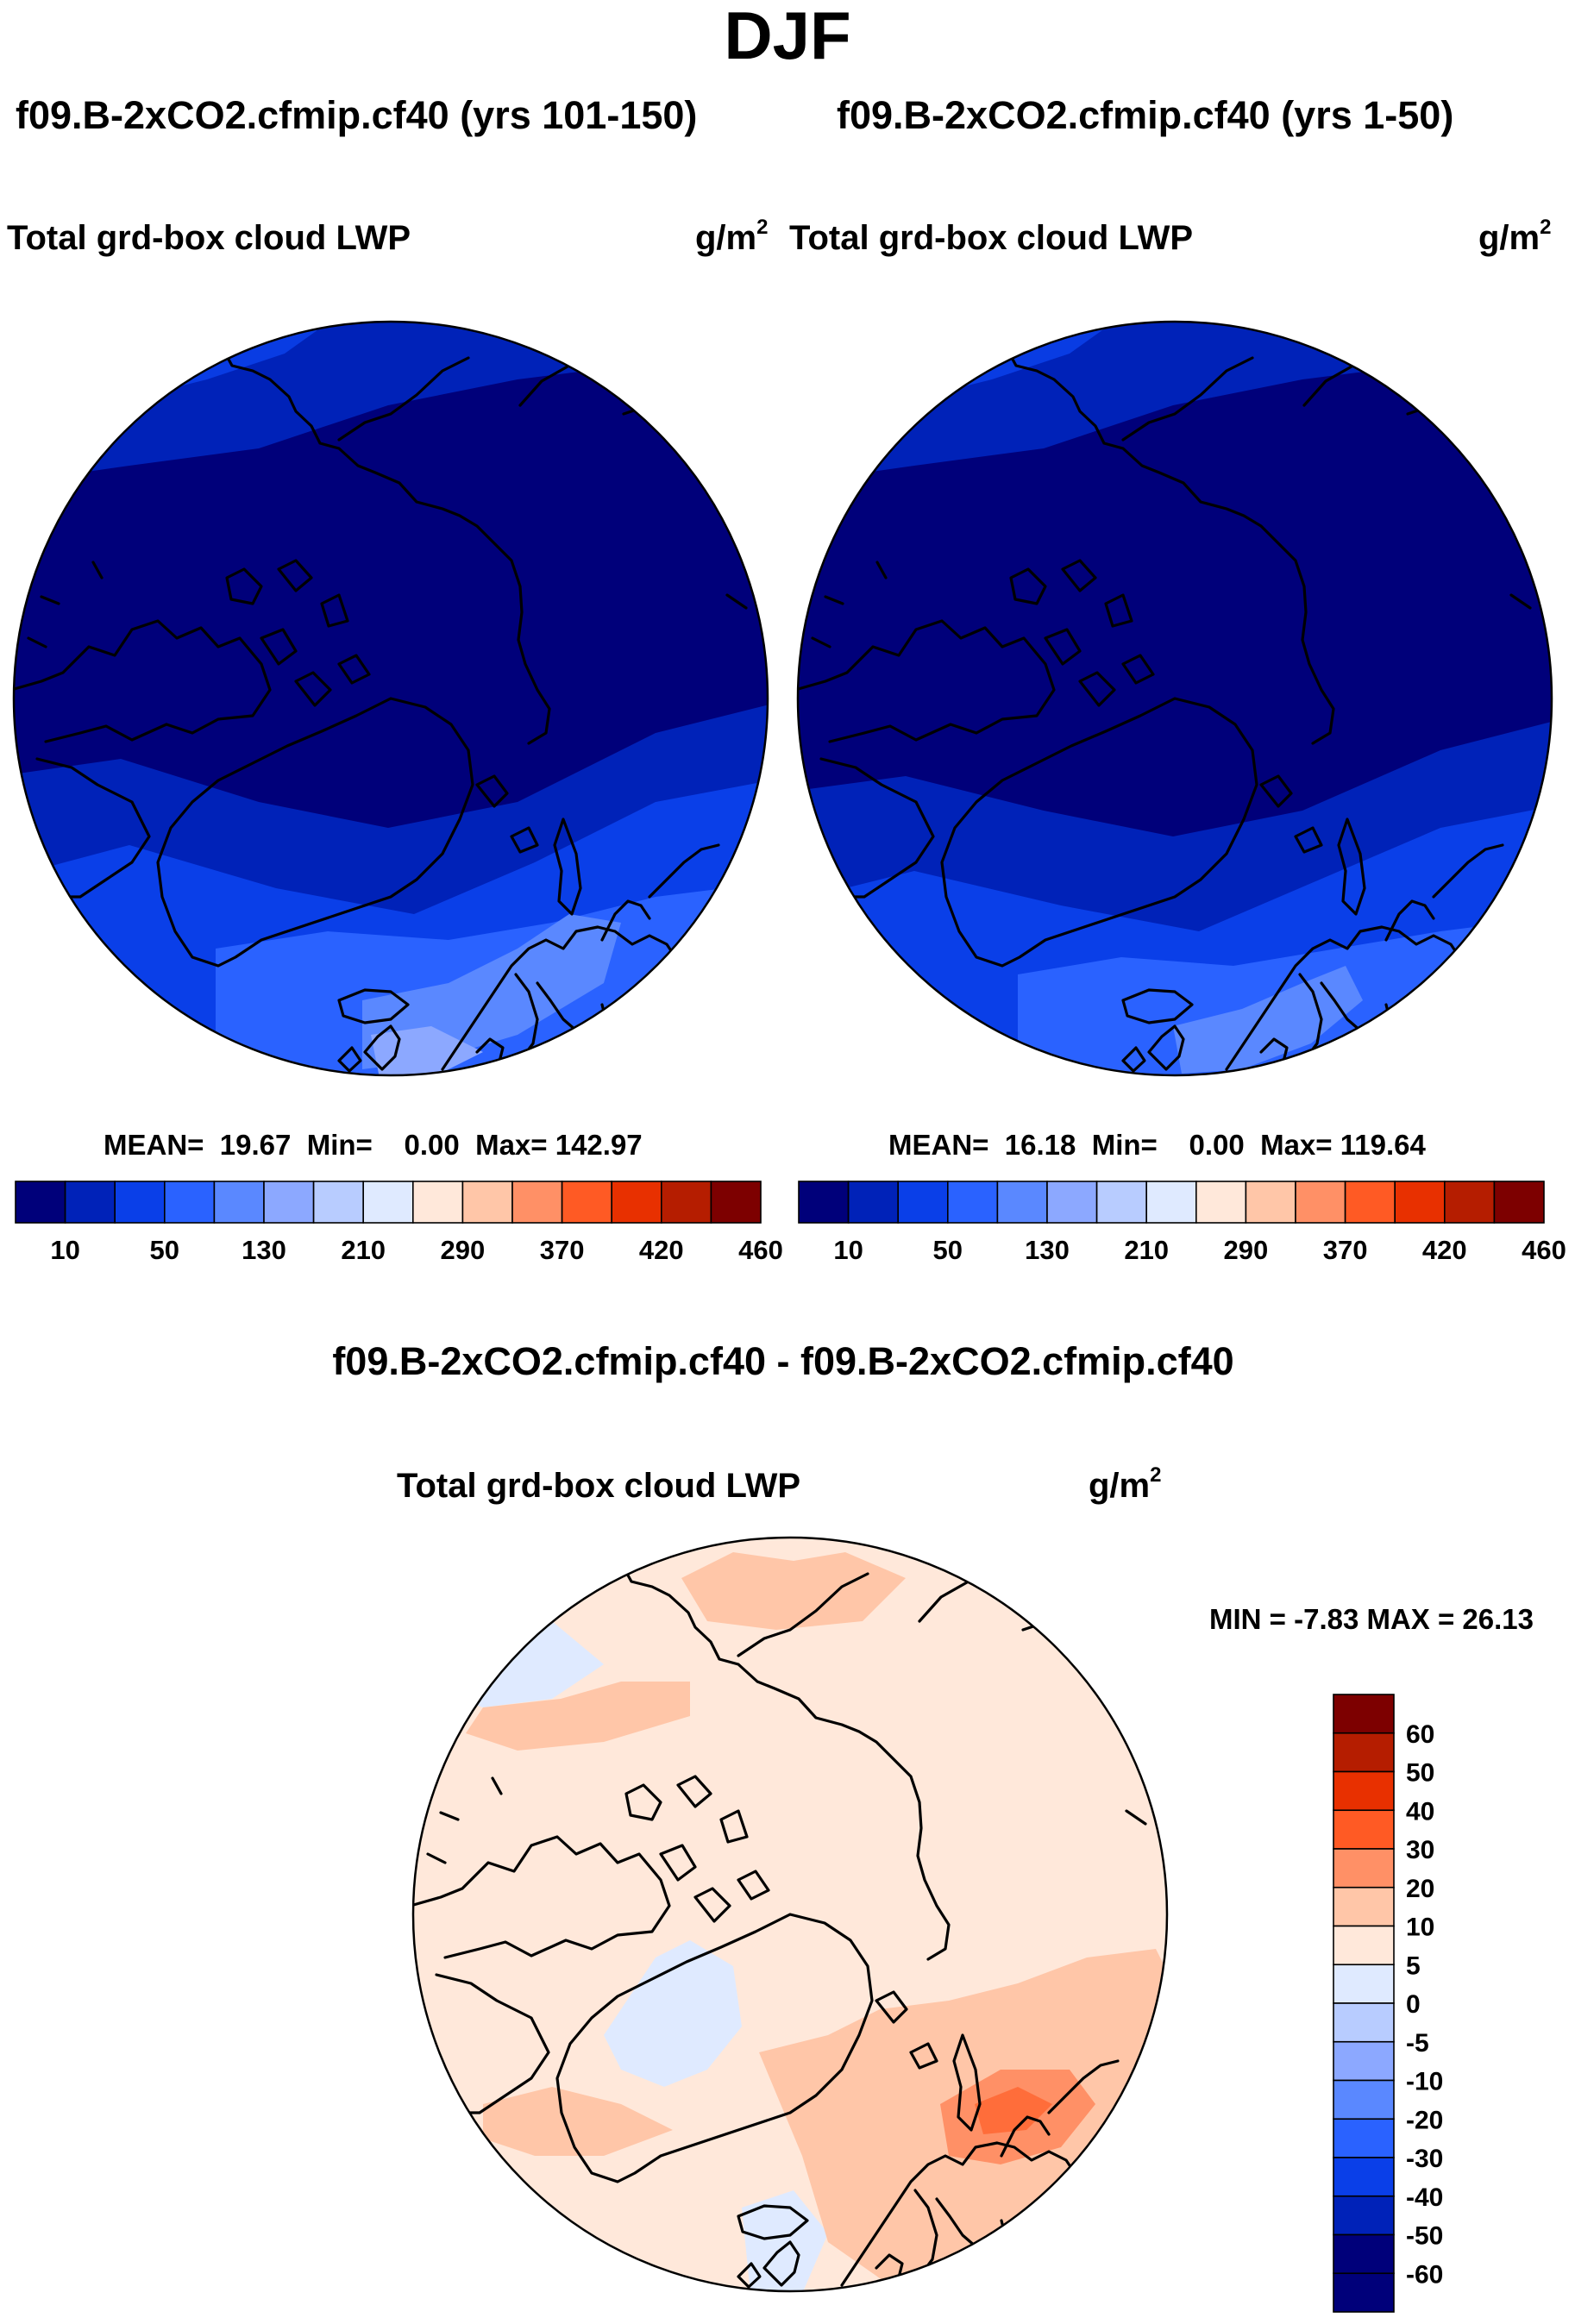 The height and width of the screenshot is (2324, 1575). I want to click on colorbar-tick-label: -60, so click(1424, 2274).